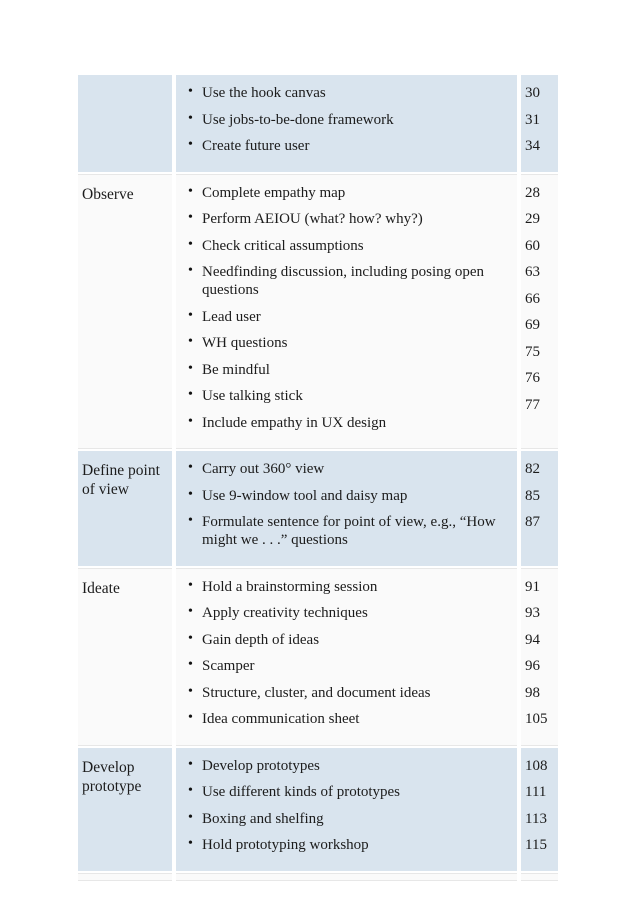 Image resolution: width=636 pixels, height=900 pixels. What do you see at coordinates (228, 666) in the screenshot?
I see `item-label: Scamper` at bounding box center [228, 666].